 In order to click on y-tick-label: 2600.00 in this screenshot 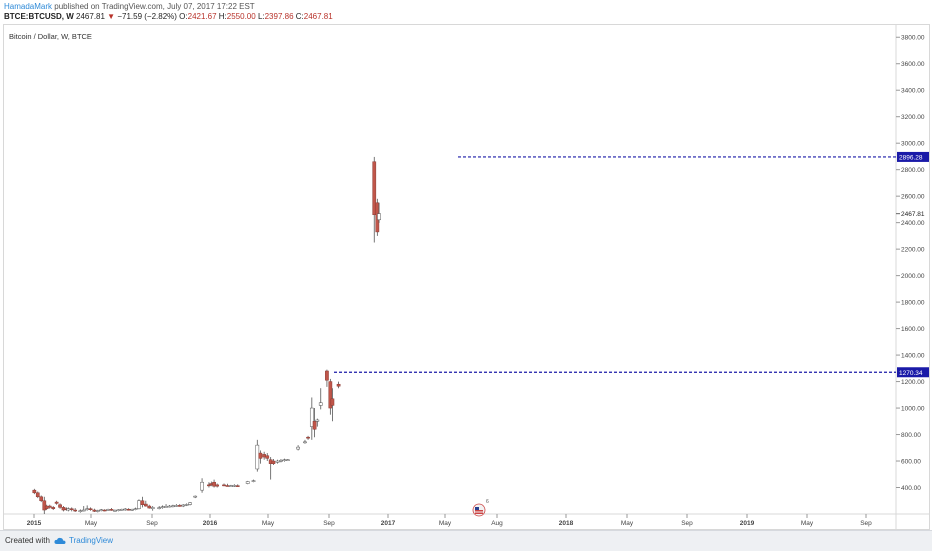, I will do `click(913, 197)`.